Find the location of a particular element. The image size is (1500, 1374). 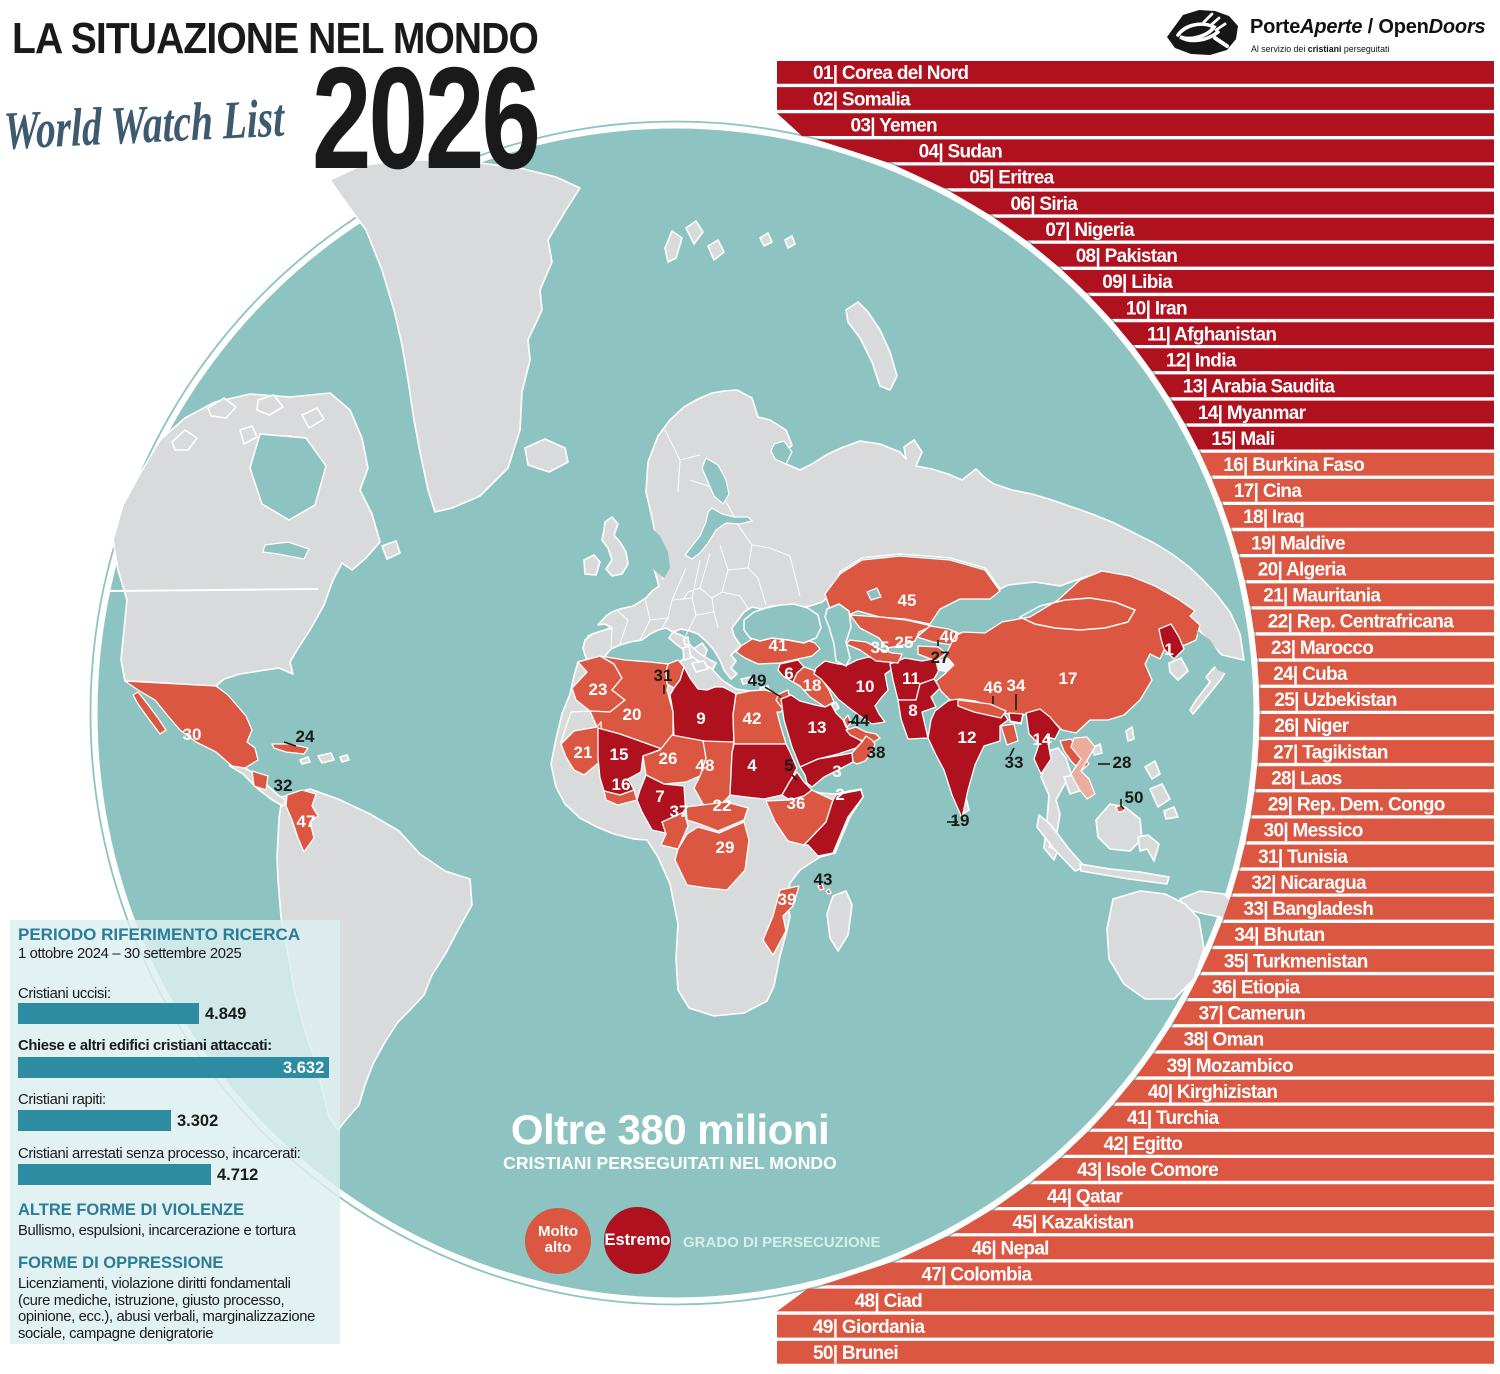

svg-text: 44 is located at coordinates (860, 720).